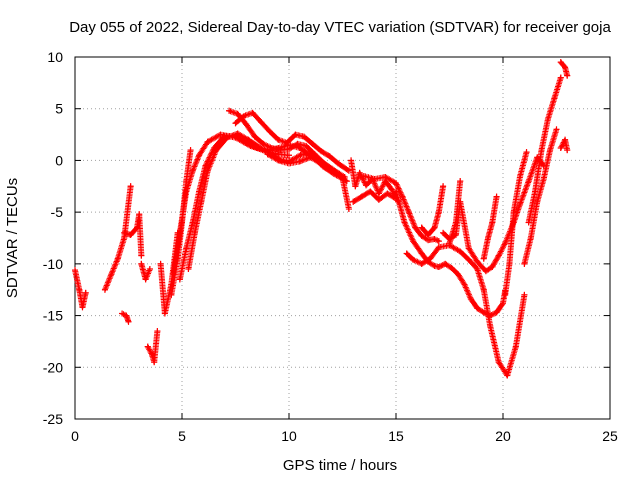 Image resolution: width=640 pixels, height=480 pixels. Describe the element at coordinates (59, 109) in the screenshot. I see `y-tick-label: 5` at that location.